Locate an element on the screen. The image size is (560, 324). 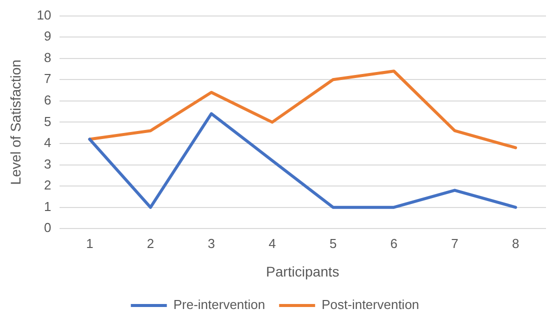
x-axis-title: Participants is located at coordinates (303, 271).